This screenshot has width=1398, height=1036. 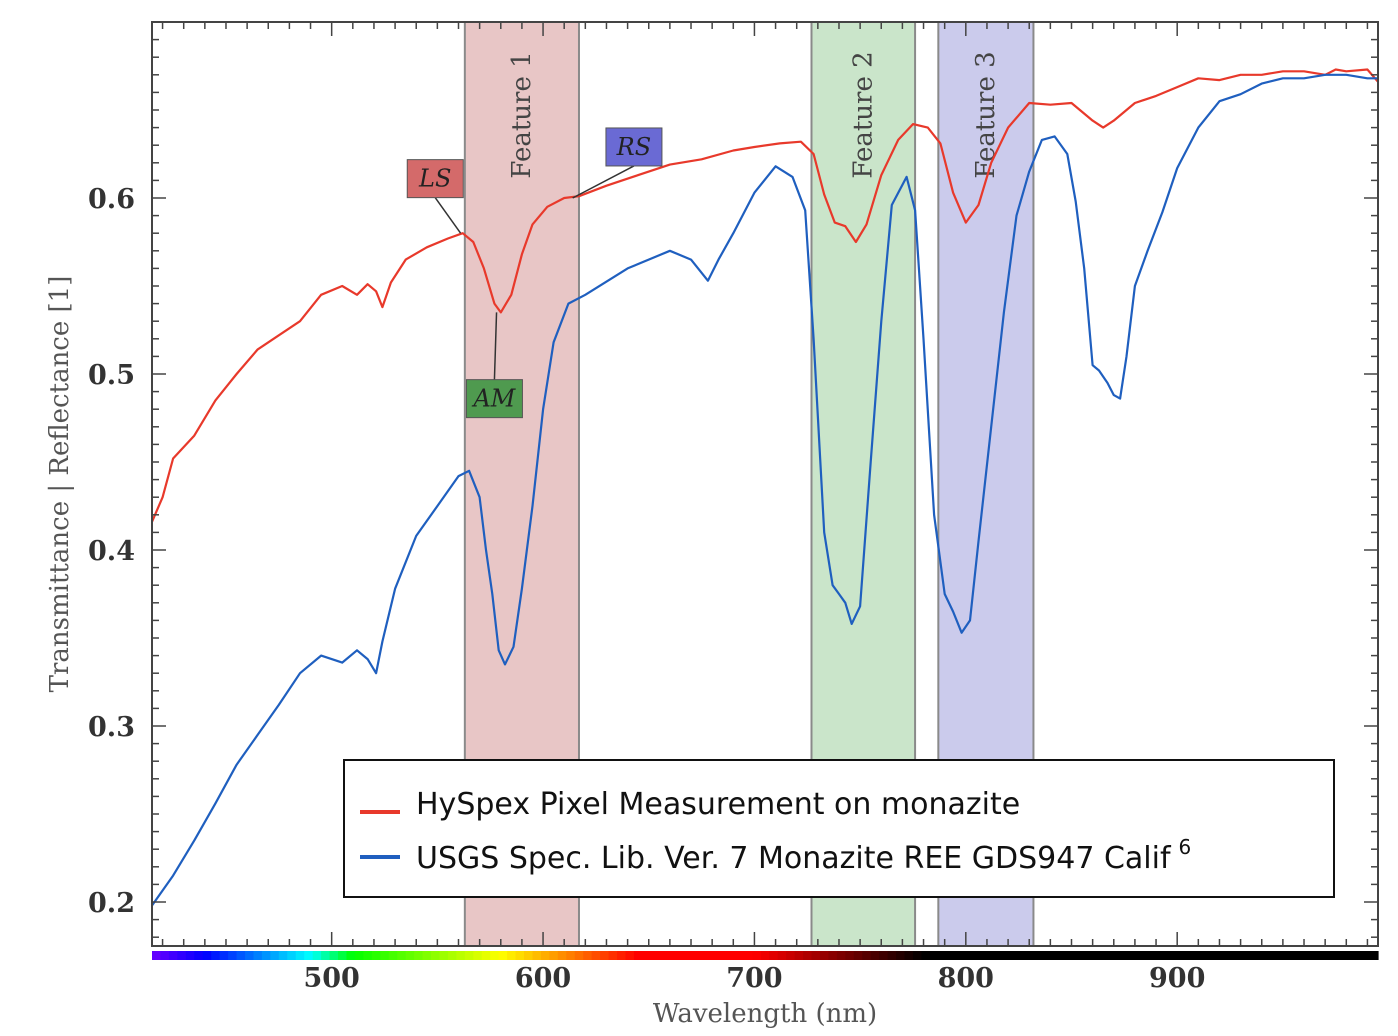 I want to click on y-tick-label: 0.2, so click(x=111, y=903).